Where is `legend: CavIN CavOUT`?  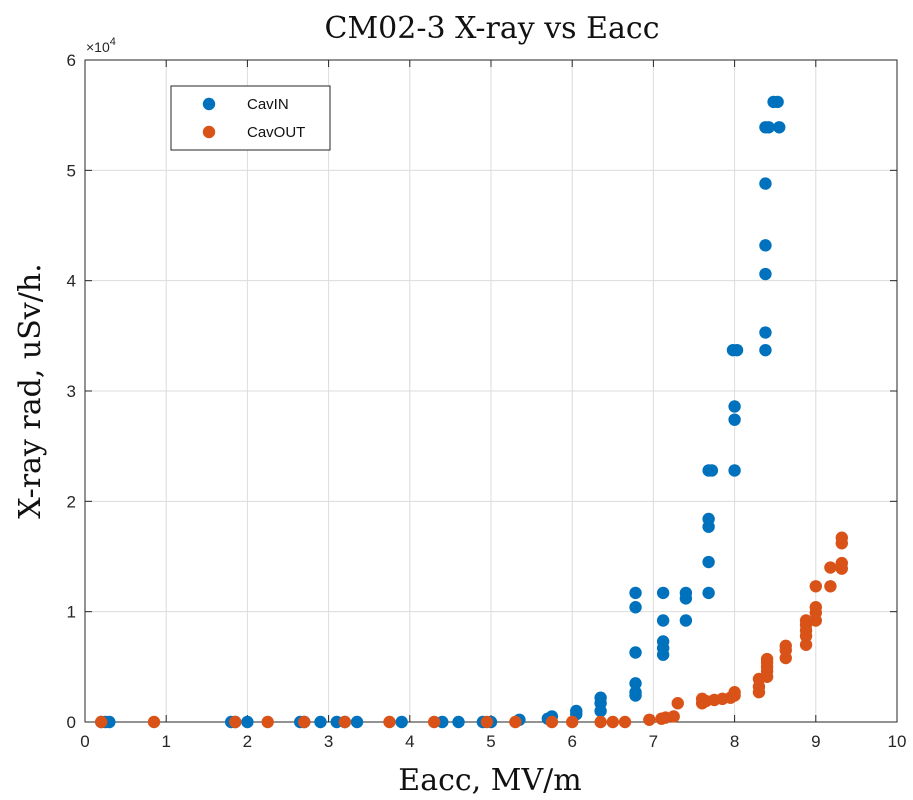 legend: CavIN CavOUT is located at coordinates (250, 118).